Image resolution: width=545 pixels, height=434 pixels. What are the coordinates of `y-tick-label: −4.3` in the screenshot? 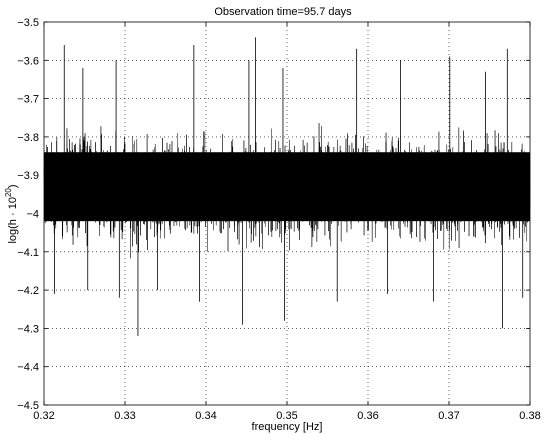 It's located at (28, 329).